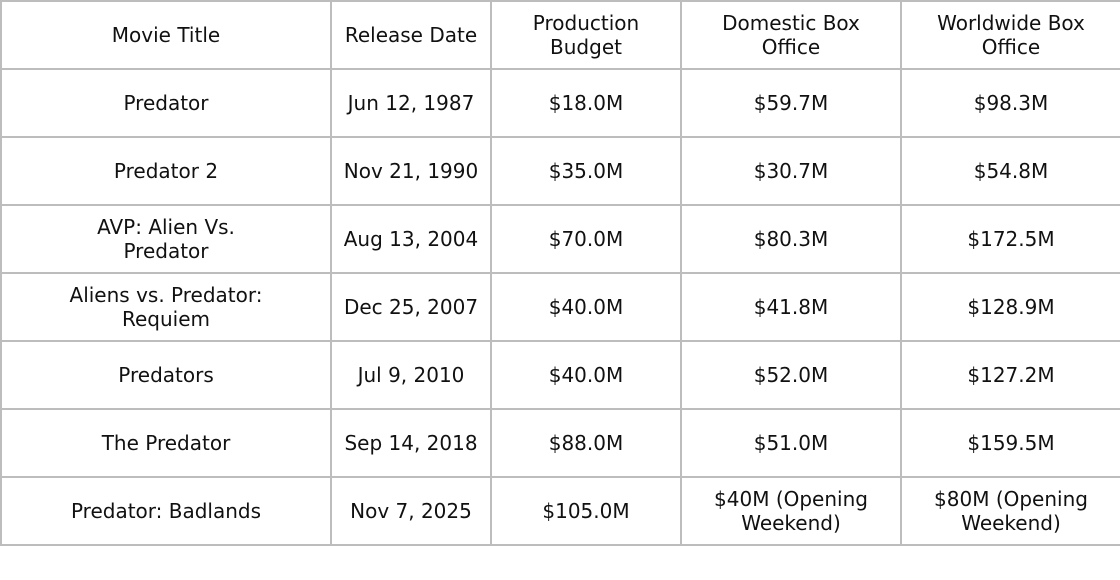 Image resolution: width=1120 pixels, height=580 pixels. What do you see at coordinates (1010, 375) in the screenshot?
I see `cell-worldwide-box-office: $127.2M` at bounding box center [1010, 375].